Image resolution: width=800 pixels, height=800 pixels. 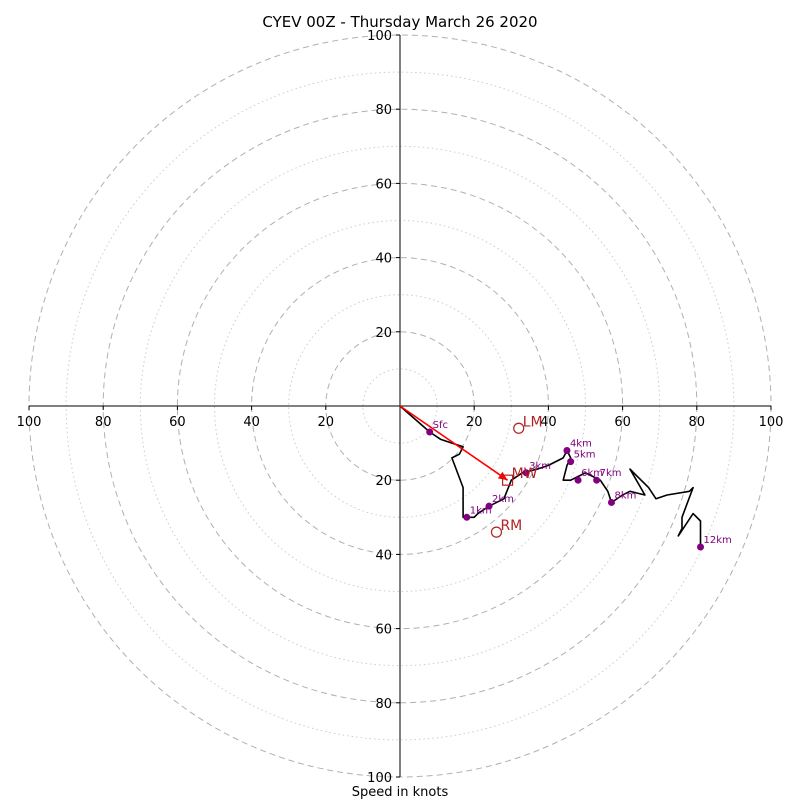 What do you see at coordinates (383, 259) in the screenshot?
I see `y-tick-label-top-3: 40` at bounding box center [383, 259].